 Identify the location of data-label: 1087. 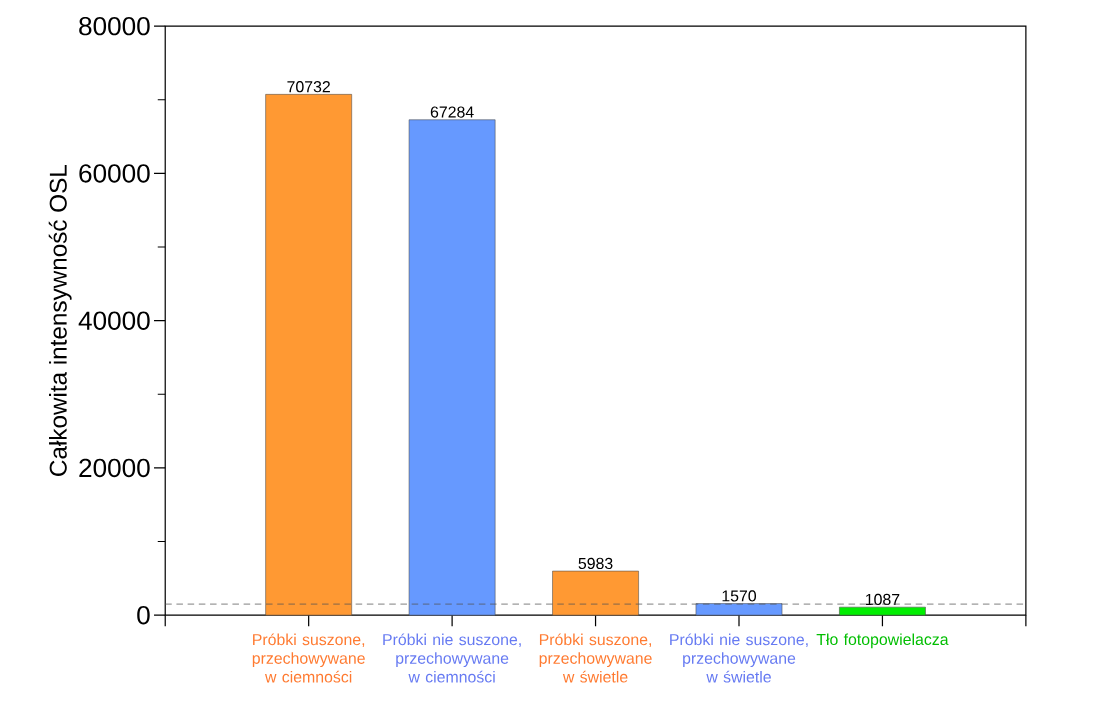
(883, 599).